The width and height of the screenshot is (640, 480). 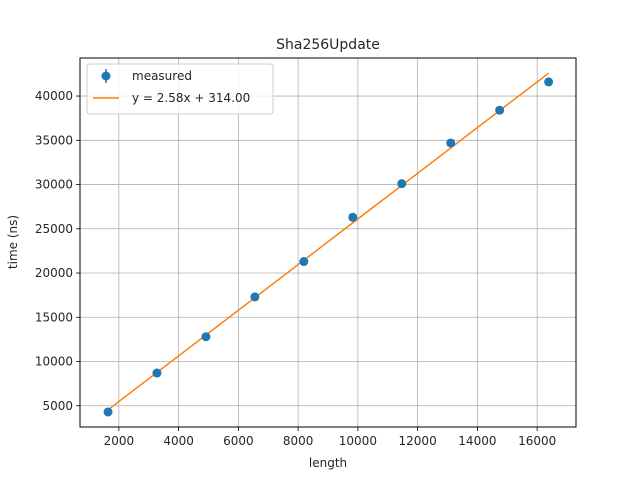 What do you see at coordinates (358, 441) in the screenshot?
I see `x-tick-label: 10000` at bounding box center [358, 441].